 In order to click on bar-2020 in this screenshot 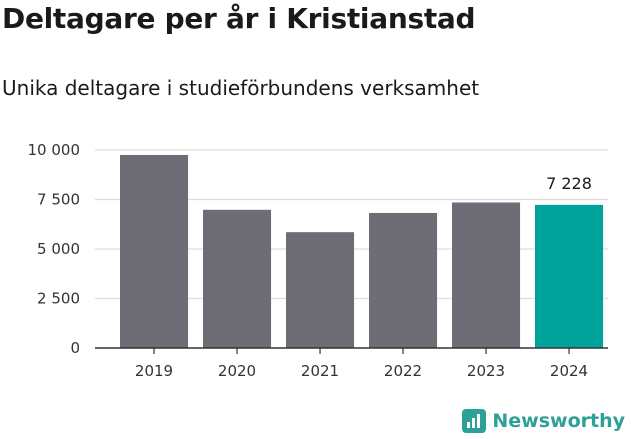, I will do `click(237, 278)`.